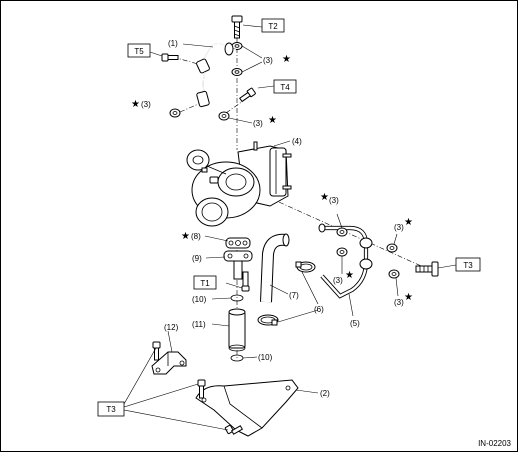 The height and width of the screenshot is (452, 518). What do you see at coordinates (215, 257) in the screenshot?
I see `c9-leader` at bounding box center [215, 257].